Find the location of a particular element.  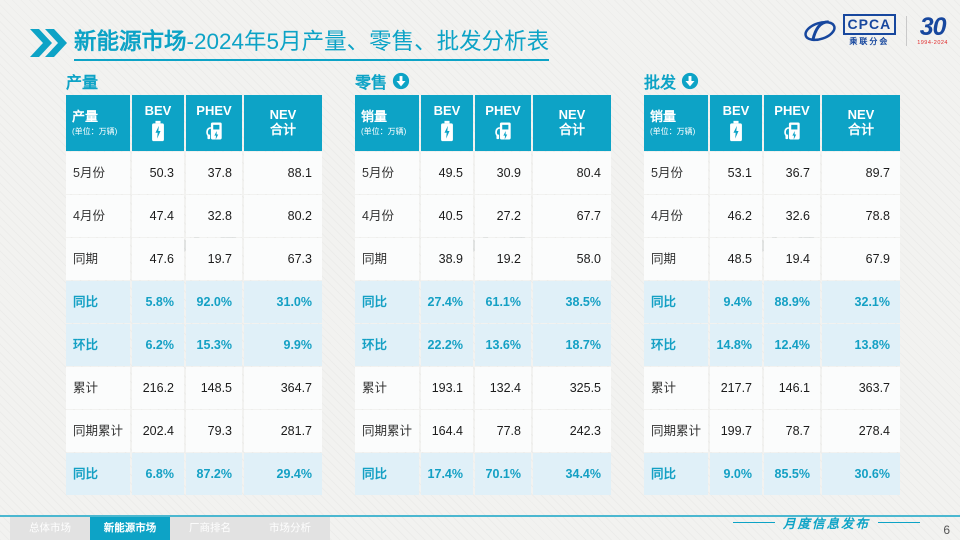

anniversary-30-logo: 30 1994-2024 is located at coordinates (932, 29).